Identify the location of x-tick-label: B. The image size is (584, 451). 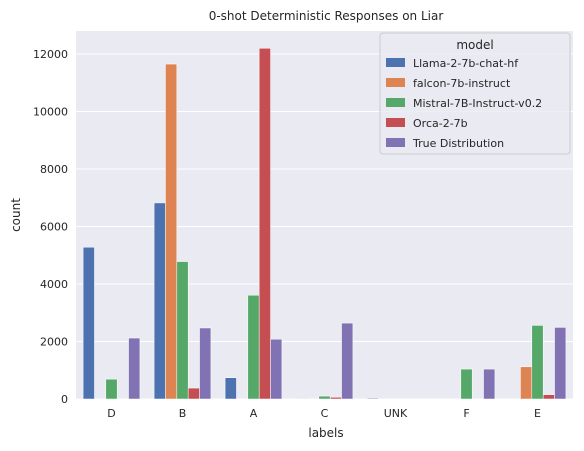
(183, 413).